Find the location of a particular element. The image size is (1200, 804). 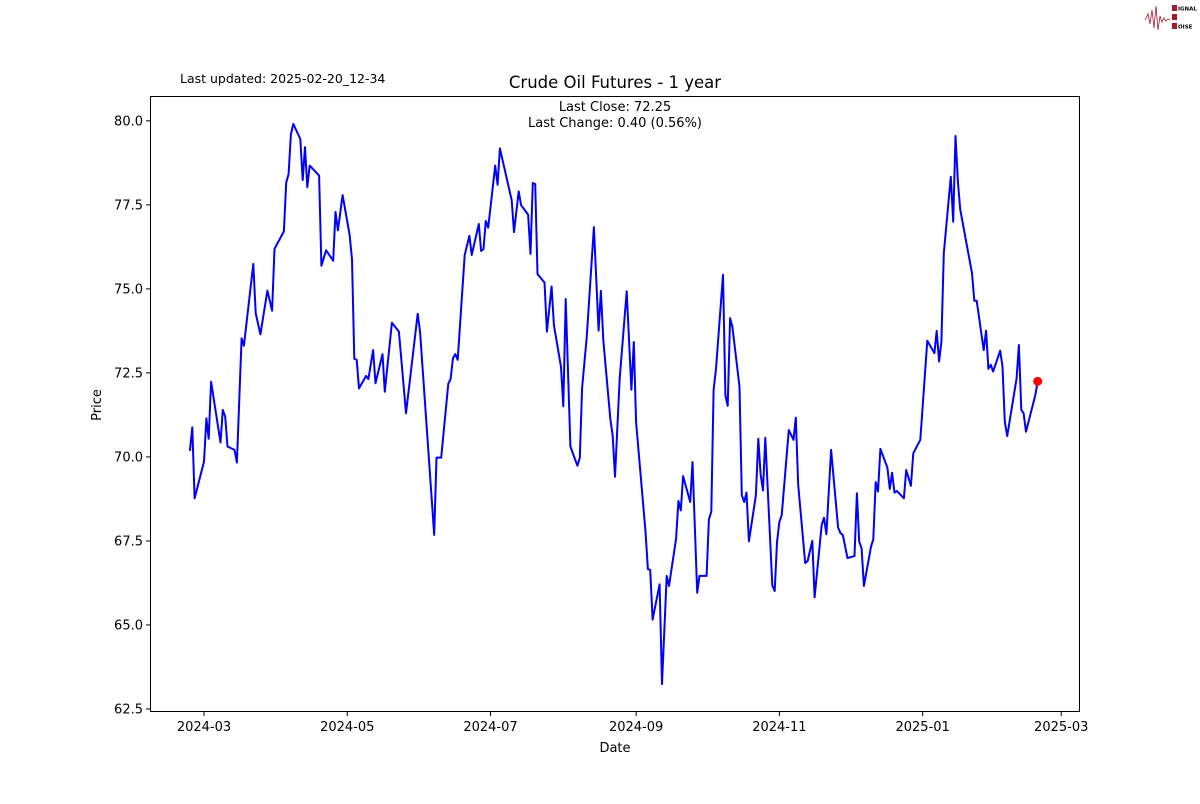

y-tick-label: 67.5 is located at coordinates (128, 541).